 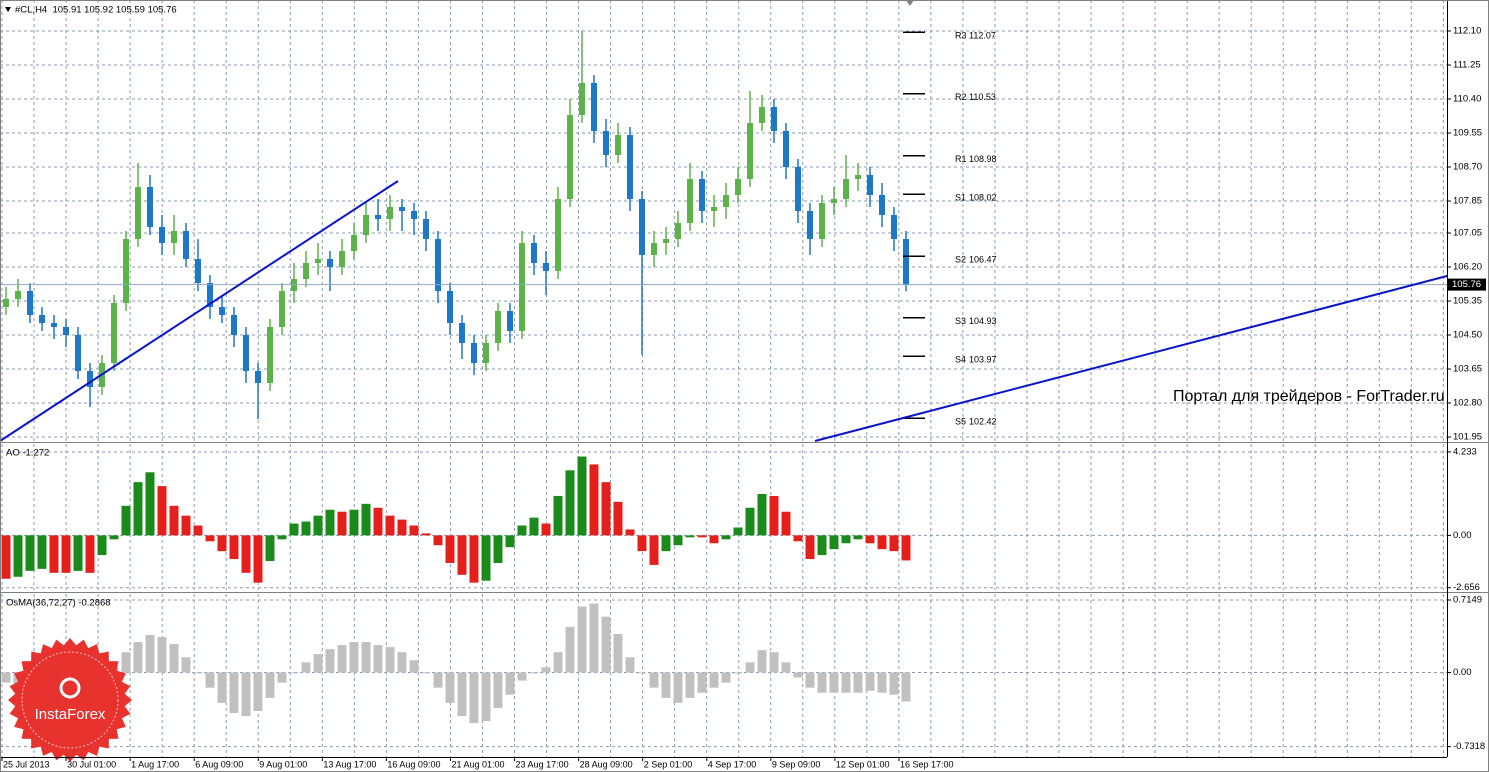 I want to click on pivot-value: 103.97, so click(x=983, y=360).